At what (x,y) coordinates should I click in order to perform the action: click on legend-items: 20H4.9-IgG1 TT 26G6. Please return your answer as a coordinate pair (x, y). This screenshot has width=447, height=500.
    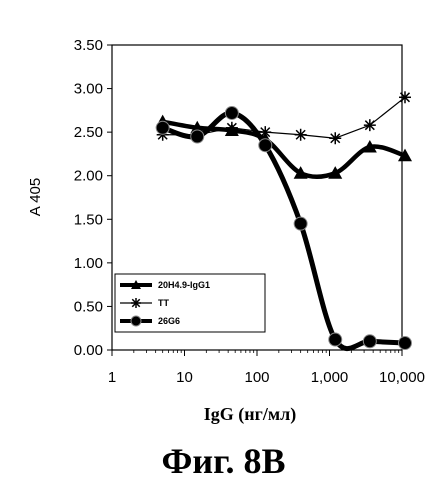
    Looking at the image, I should click on (165, 303).